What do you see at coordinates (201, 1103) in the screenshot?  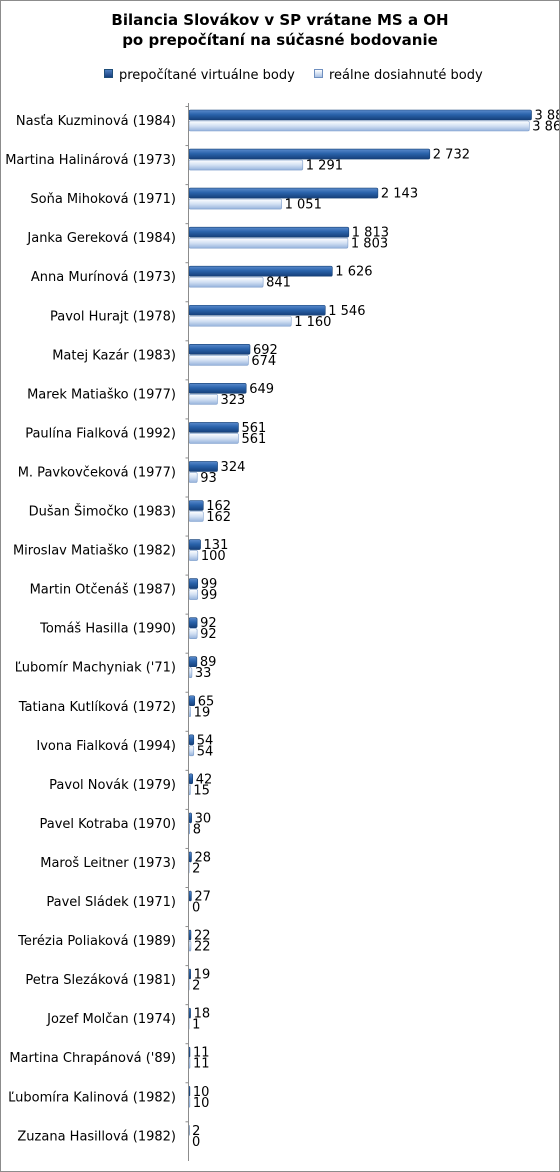 I see `data-label-real: 10` at bounding box center [201, 1103].